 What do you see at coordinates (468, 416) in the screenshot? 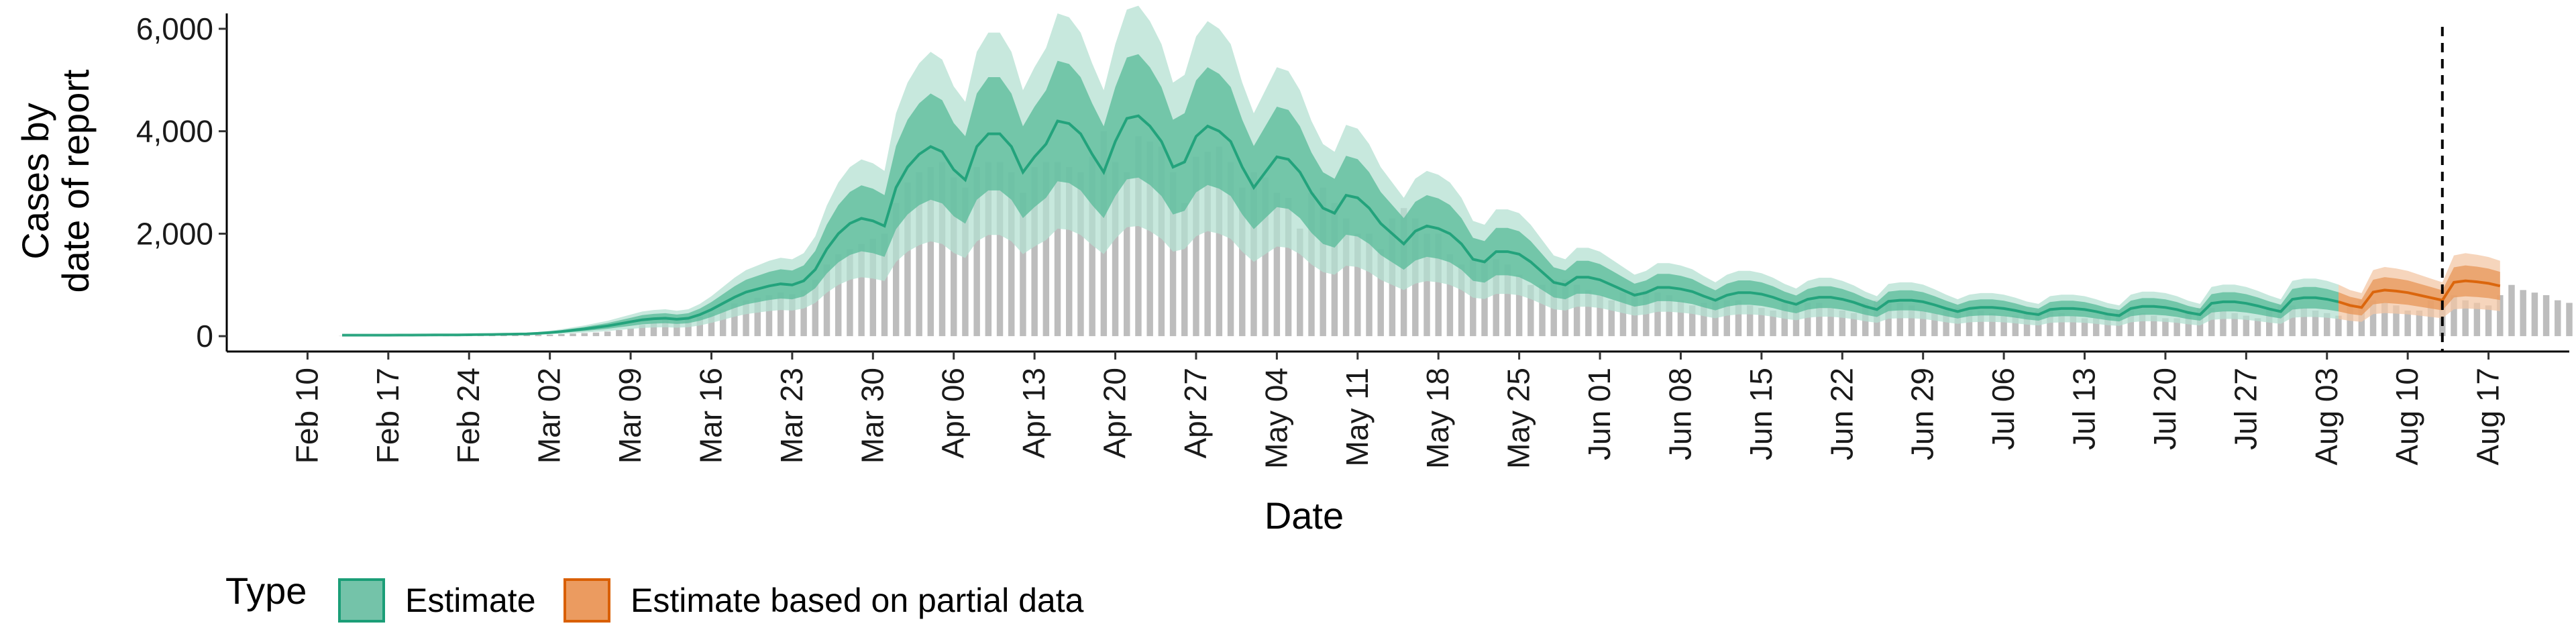
I see `x-tick-label: Feb 24` at bounding box center [468, 416].